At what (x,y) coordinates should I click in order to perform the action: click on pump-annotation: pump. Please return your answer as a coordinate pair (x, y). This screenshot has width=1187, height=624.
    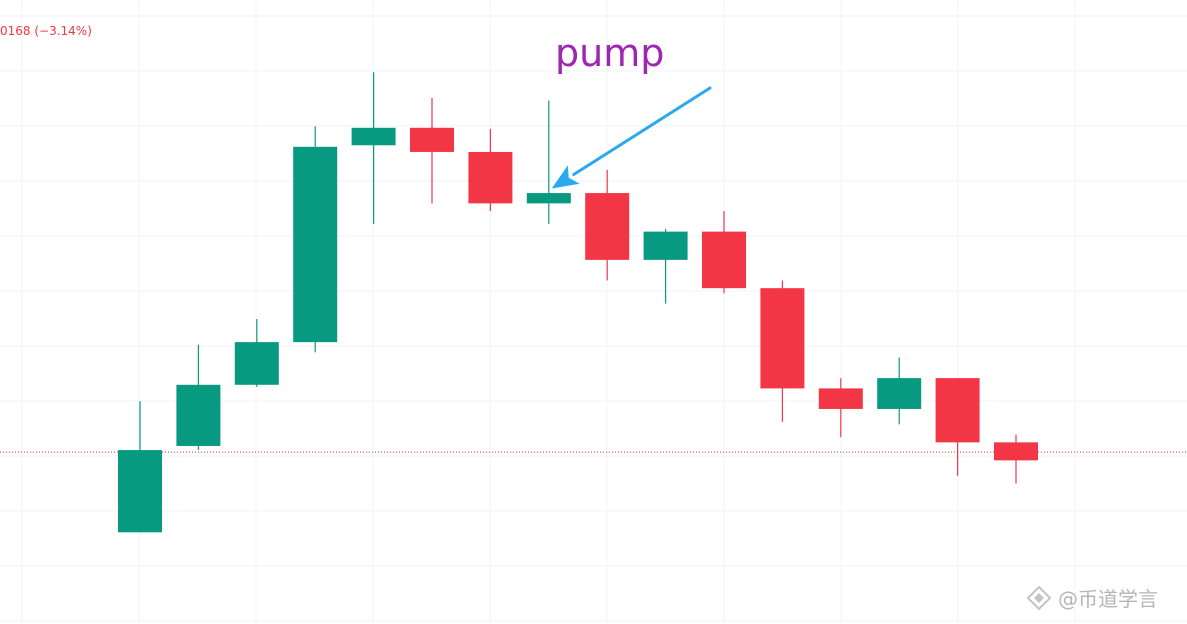
    Looking at the image, I should click on (610, 53).